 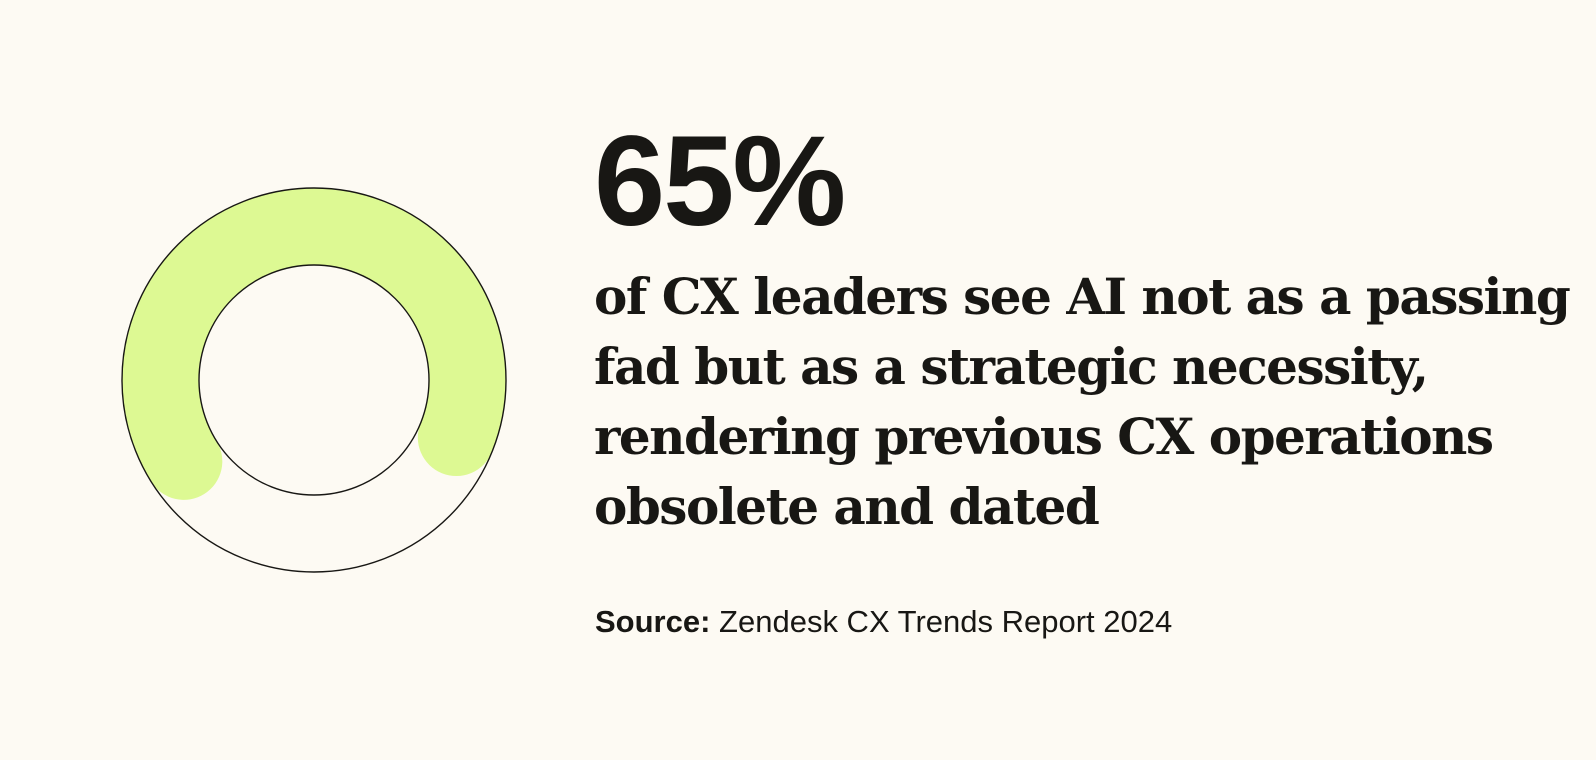 What do you see at coordinates (720, 181) in the screenshot?
I see `stat-value: 65%` at bounding box center [720, 181].